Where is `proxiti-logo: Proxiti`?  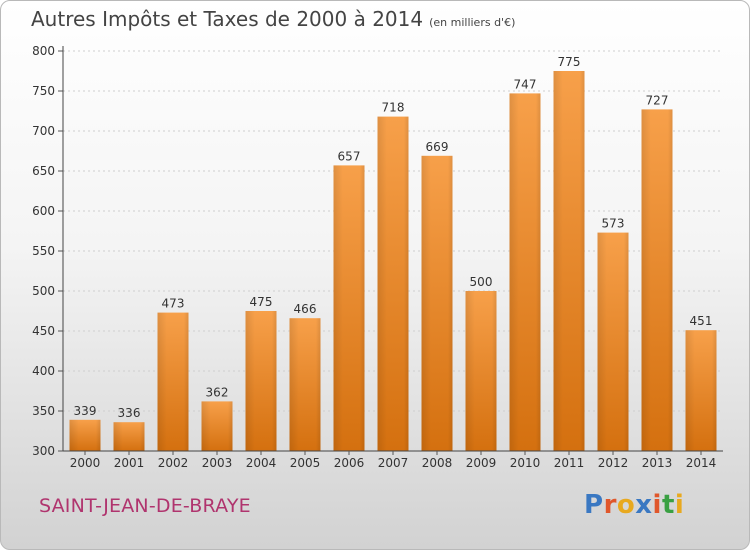 proxiti-logo: Proxiti is located at coordinates (634, 505).